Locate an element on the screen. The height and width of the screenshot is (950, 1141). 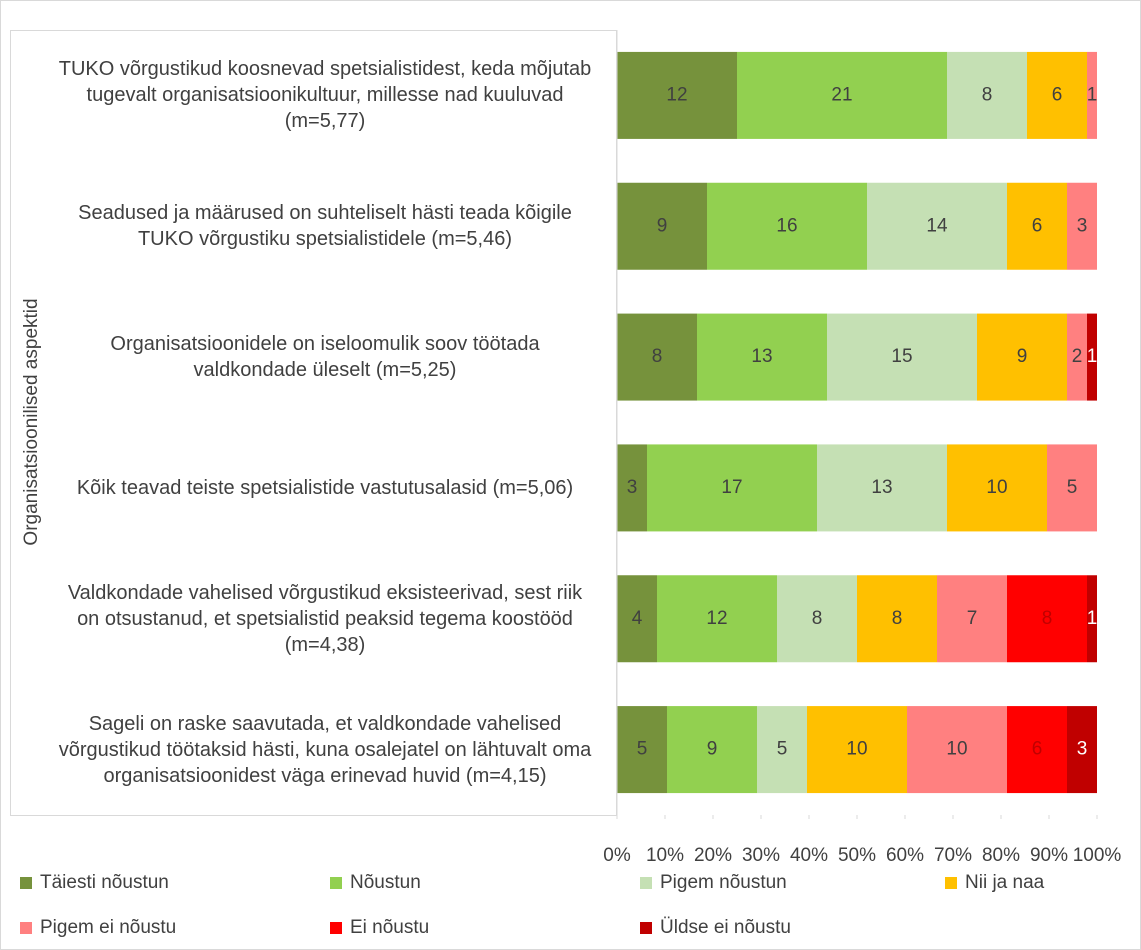
x-tick-label: 60% is located at coordinates (905, 855).